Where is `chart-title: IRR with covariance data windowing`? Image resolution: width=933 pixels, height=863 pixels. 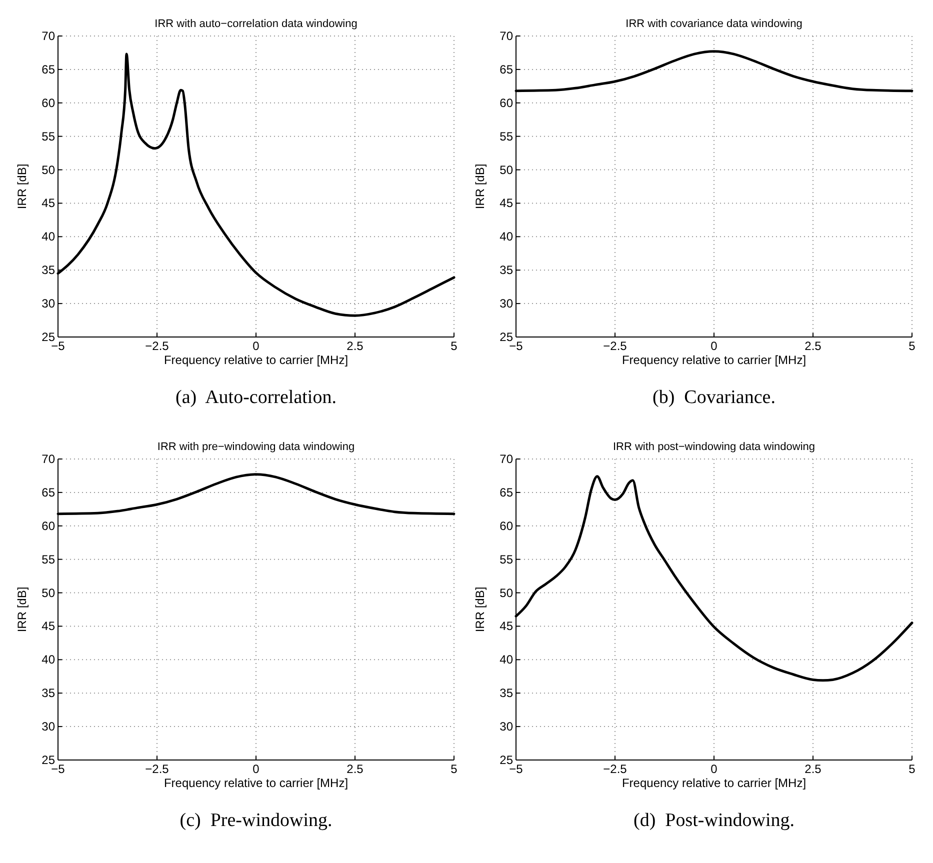 chart-title: IRR with covariance data windowing is located at coordinates (714, 24).